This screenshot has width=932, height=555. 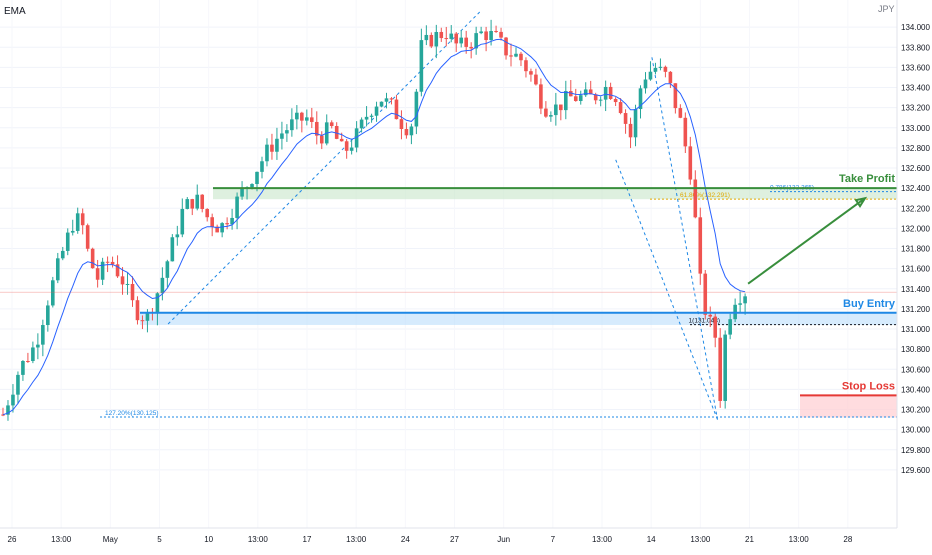 What do you see at coordinates (915, 329) in the screenshot?
I see `y-tick-label: 131.000` at bounding box center [915, 329].